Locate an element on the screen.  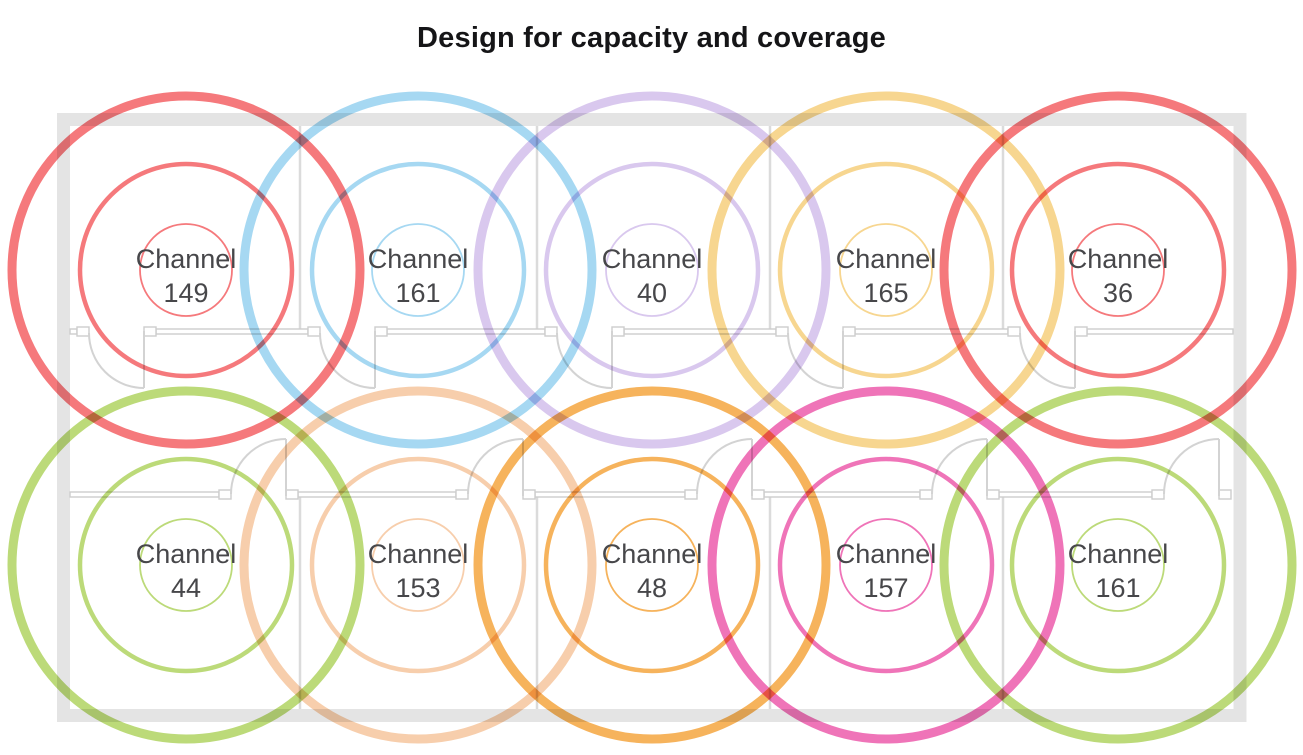
ap-label-bottom-3: Channel 48 is located at coordinates (652, 571).